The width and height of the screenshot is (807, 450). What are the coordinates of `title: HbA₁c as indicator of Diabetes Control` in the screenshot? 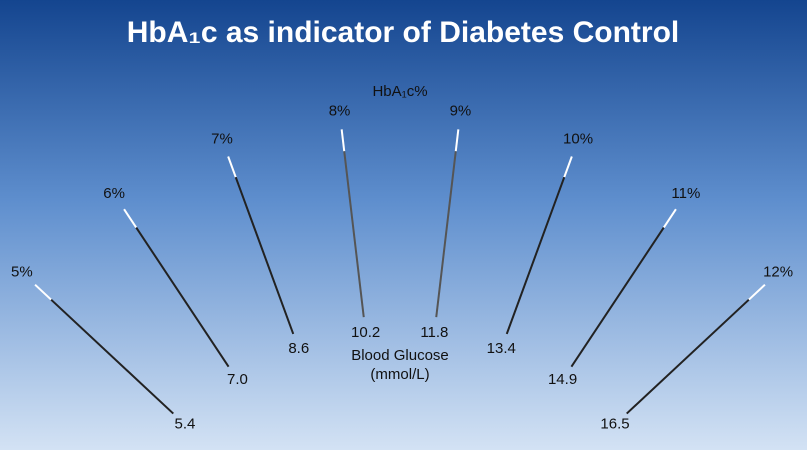 It's located at (403, 32).